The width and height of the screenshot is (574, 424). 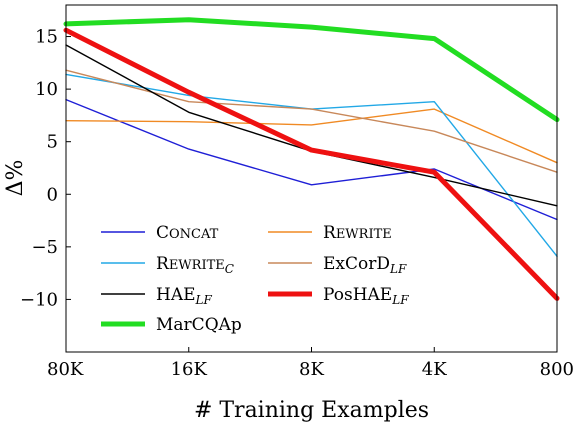 I want to click on y-axis-label: Δ%, so click(x=15, y=178).